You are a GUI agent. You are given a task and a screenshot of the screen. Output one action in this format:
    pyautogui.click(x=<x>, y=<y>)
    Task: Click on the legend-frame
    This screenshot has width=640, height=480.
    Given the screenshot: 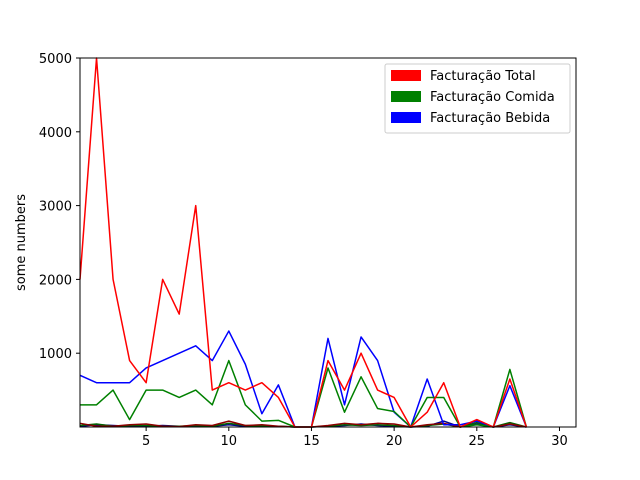 What is the action you would take?
    pyautogui.click(x=477, y=98)
    